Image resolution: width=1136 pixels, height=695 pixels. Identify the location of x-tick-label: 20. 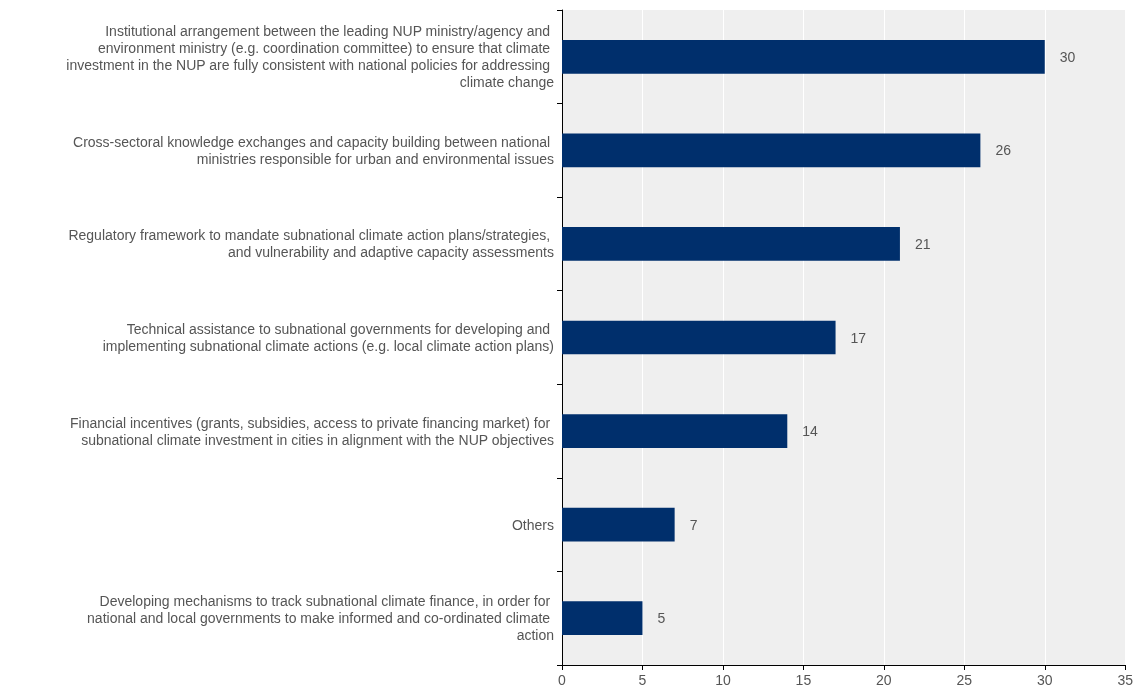
(884, 680).